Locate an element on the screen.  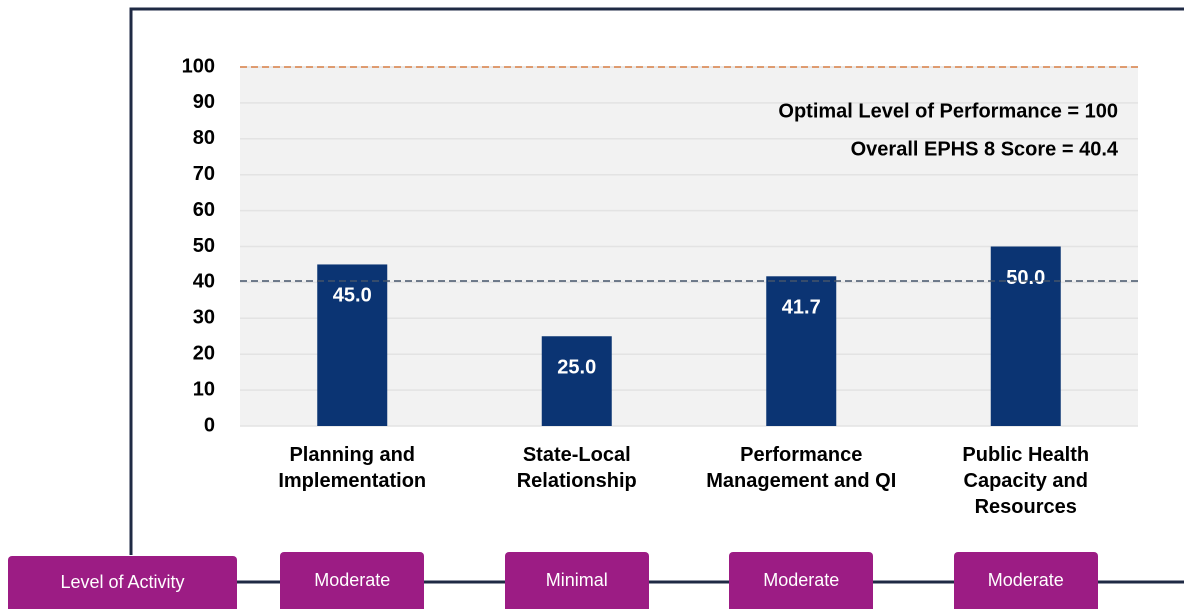
value-label: 50.0 is located at coordinates (1025, 278).